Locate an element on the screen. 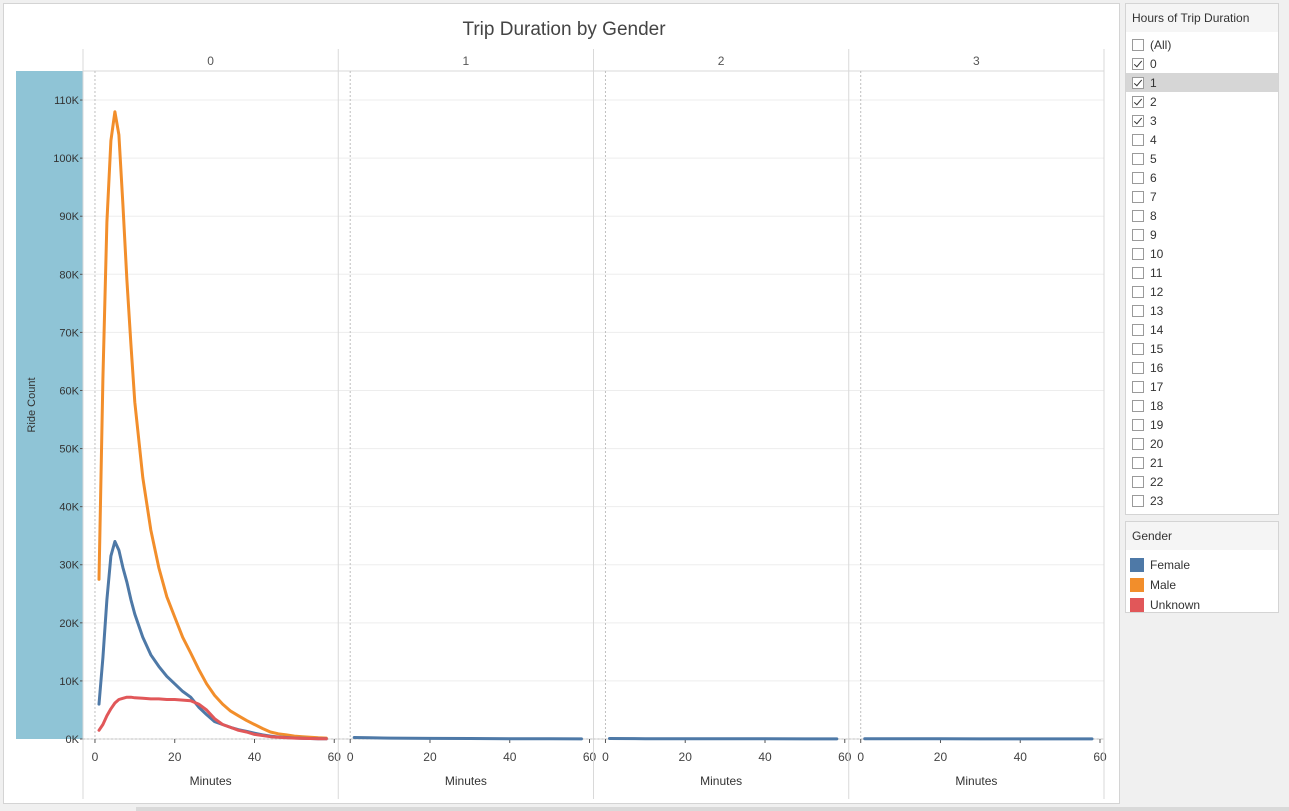 This screenshot has width=1289, height=811. y-tick-label: 20K is located at coordinates (69, 624).